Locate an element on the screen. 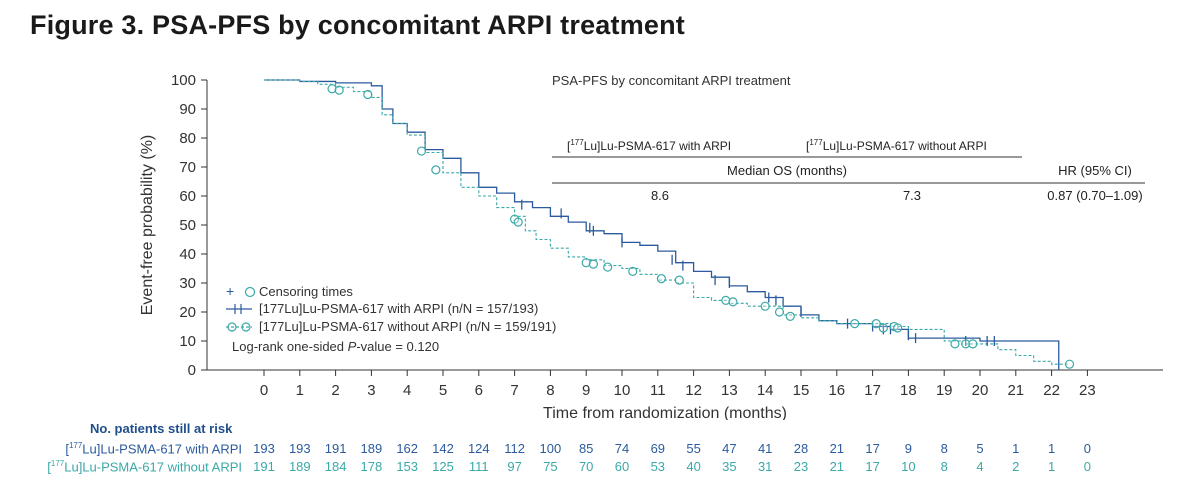 Image resolution: width=1200 pixels, height=482 pixels. risk-value: 184 is located at coordinates (335, 466).